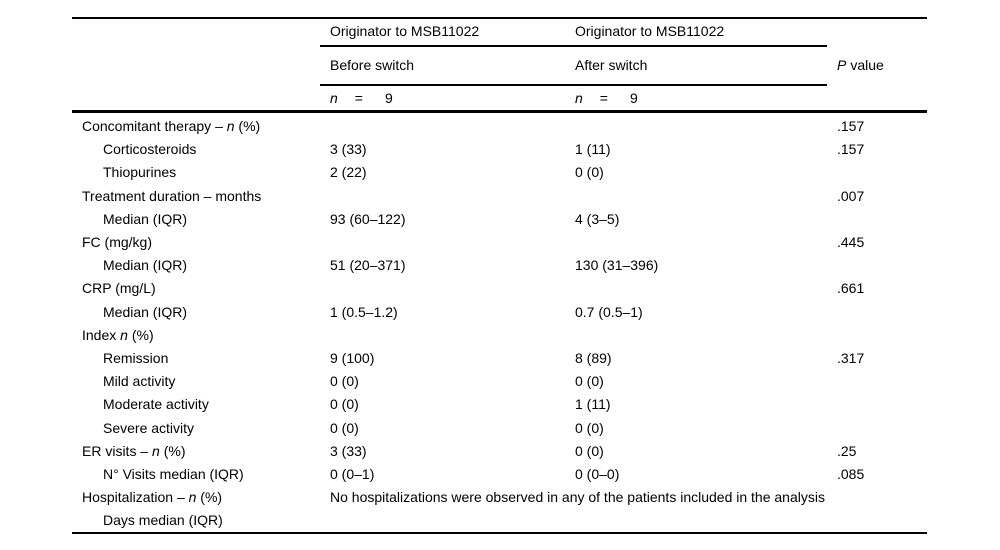  I want to click on p-value-italic: P, so click(842, 65).